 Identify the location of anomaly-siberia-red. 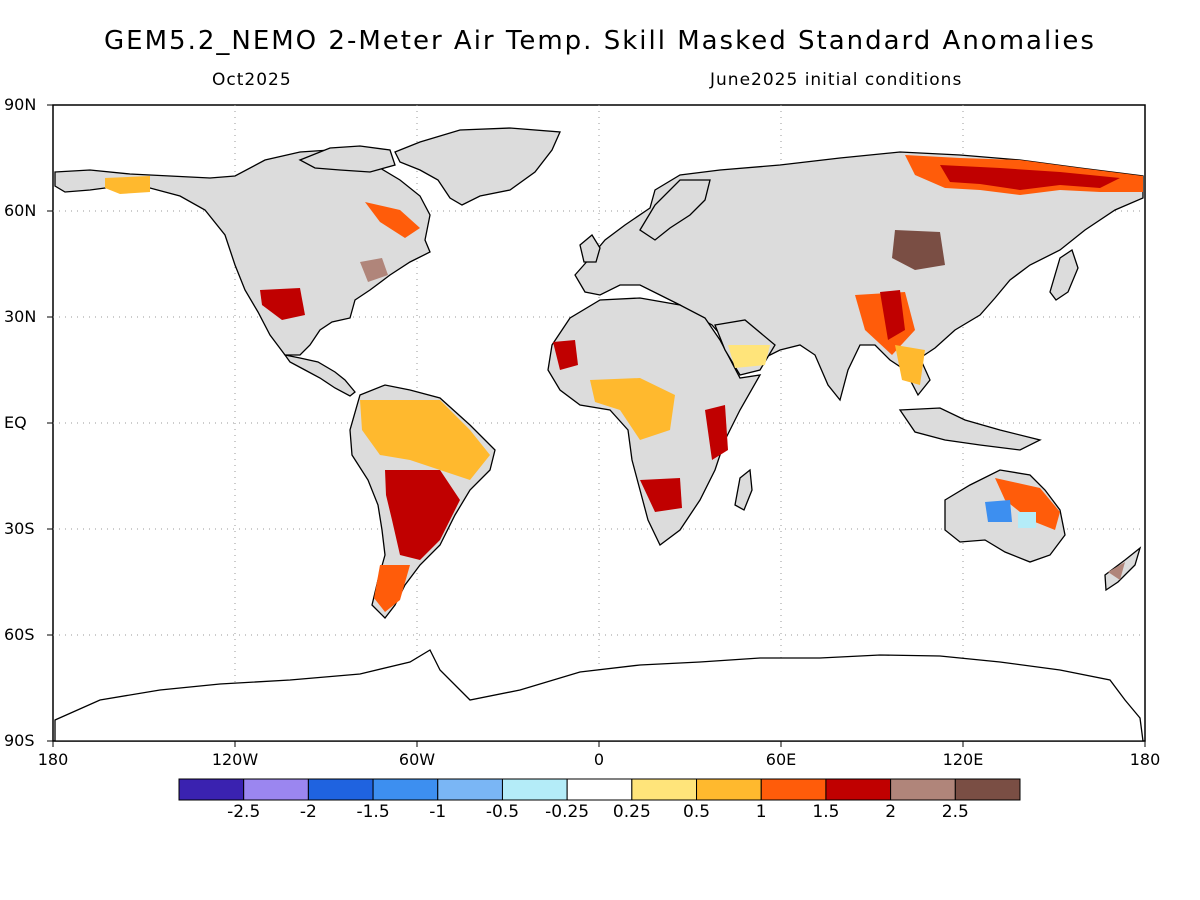
(1030, 177).